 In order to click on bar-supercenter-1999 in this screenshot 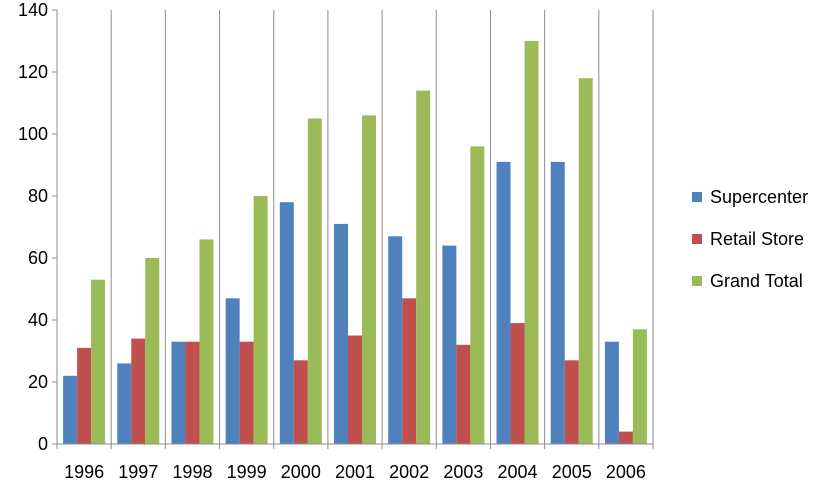, I will do `click(232, 371)`.